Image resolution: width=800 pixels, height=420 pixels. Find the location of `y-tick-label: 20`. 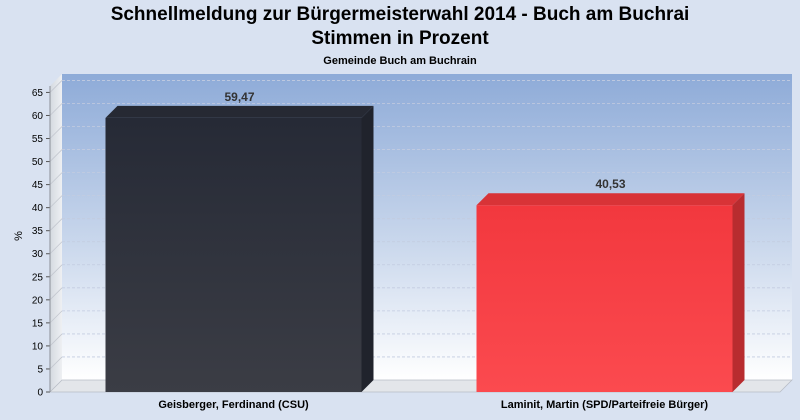

y-tick-label: 20 is located at coordinates (38, 300).